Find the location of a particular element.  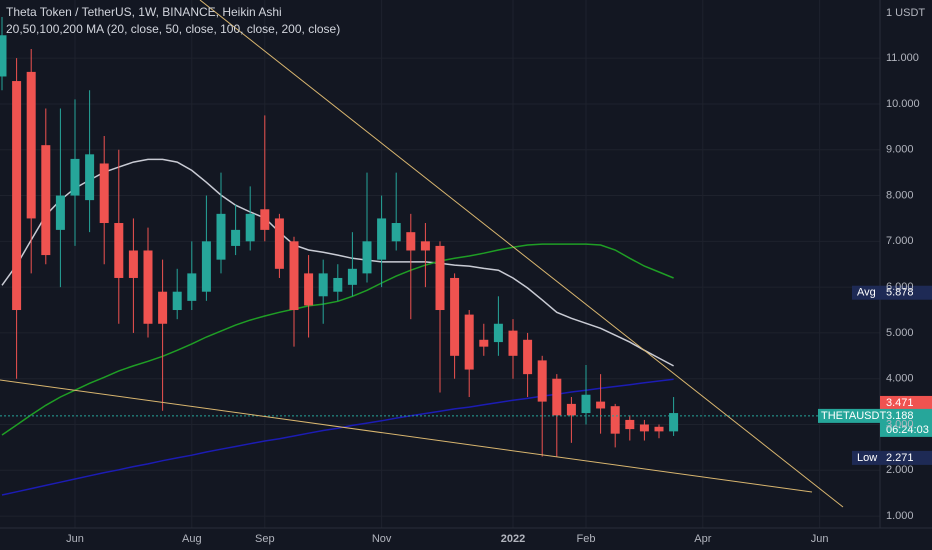

x-tick-label: Apr is located at coordinates (702, 539).